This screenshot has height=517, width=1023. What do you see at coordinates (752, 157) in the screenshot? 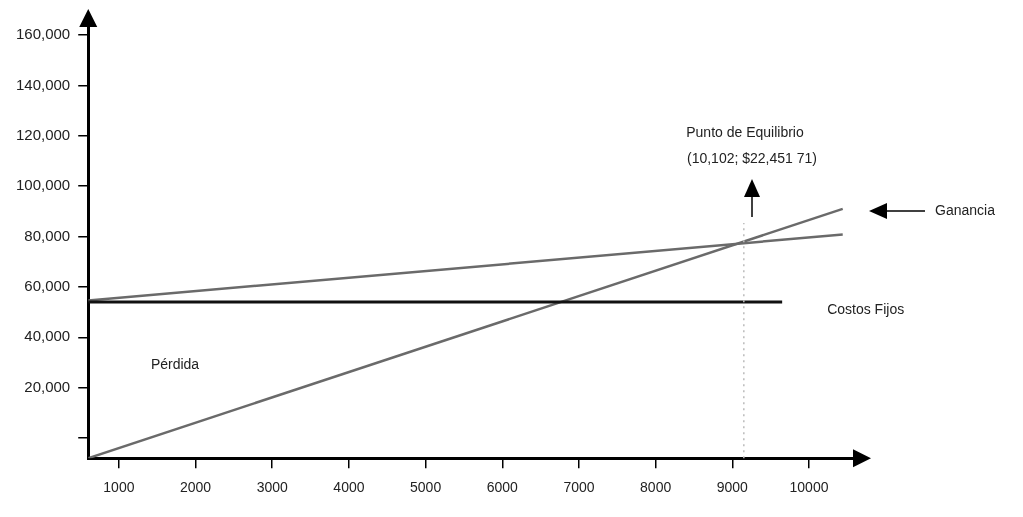
I see `annotation: (10,102; $22,451 71)` at bounding box center [752, 157].